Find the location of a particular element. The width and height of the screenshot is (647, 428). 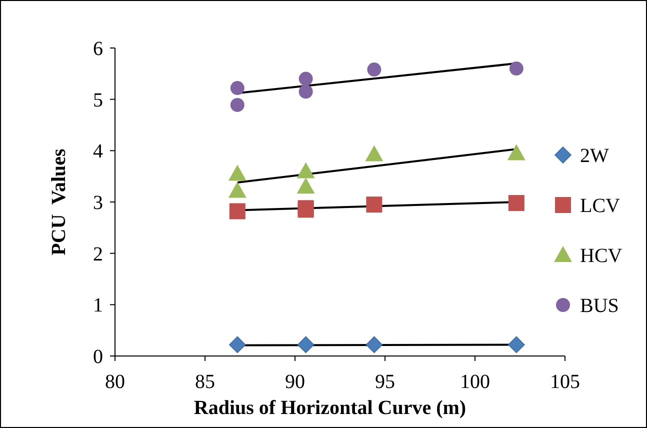

y-tick-label: 2 is located at coordinates (98, 254).